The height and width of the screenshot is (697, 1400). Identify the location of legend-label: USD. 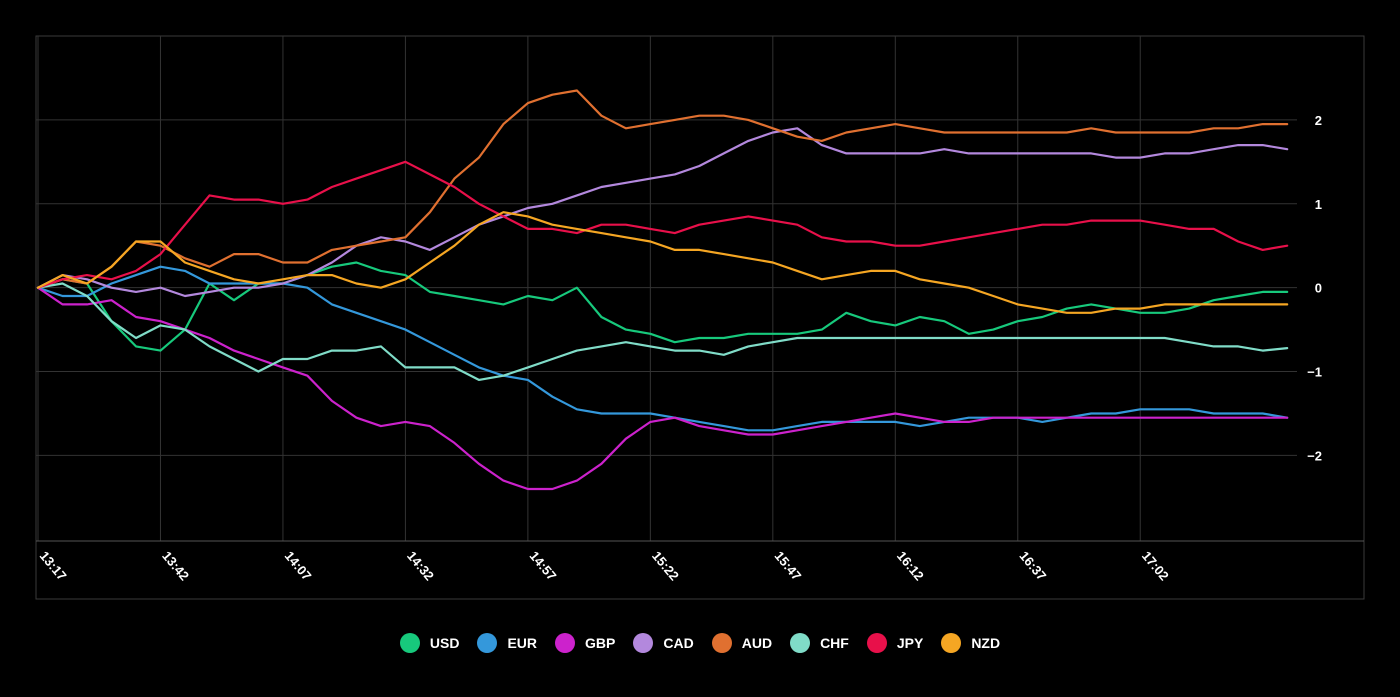
(444, 643).